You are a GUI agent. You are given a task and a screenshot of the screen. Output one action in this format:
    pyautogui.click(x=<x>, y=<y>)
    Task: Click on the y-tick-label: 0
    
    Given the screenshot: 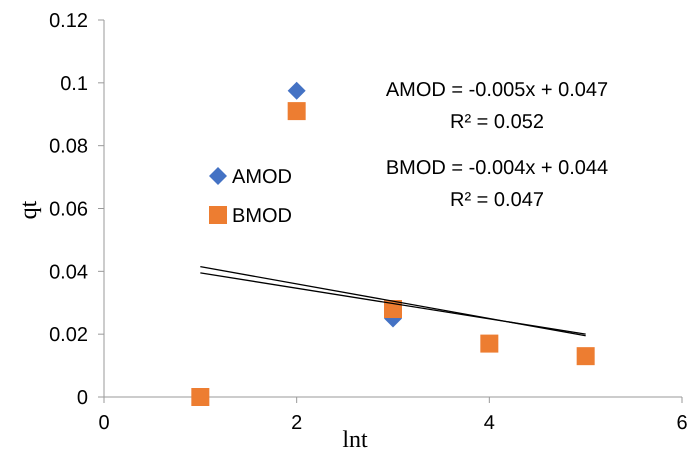 What is the action you would take?
    pyautogui.click(x=82, y=398)
    